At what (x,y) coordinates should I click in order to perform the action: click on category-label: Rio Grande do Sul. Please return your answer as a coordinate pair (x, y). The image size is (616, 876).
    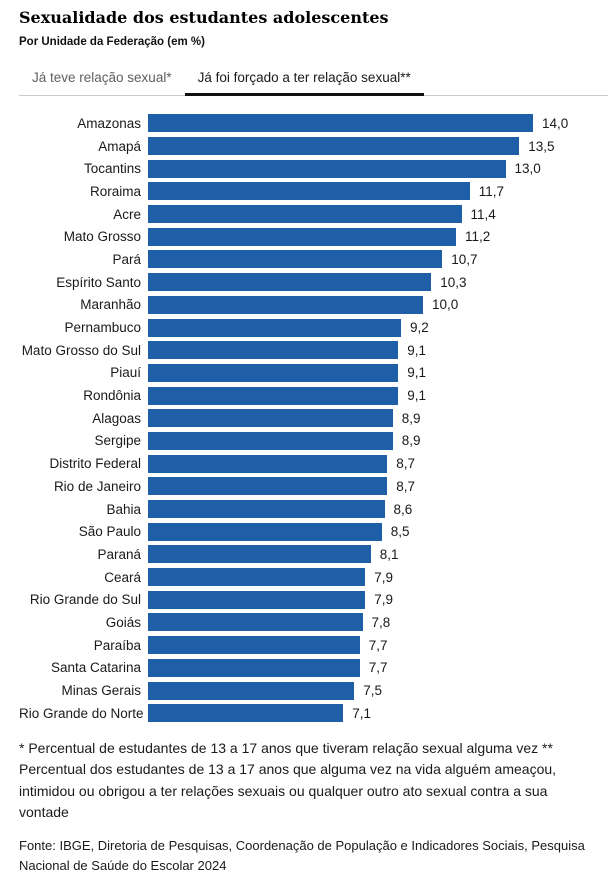
    Looking at the image, I should click on (85, 600).